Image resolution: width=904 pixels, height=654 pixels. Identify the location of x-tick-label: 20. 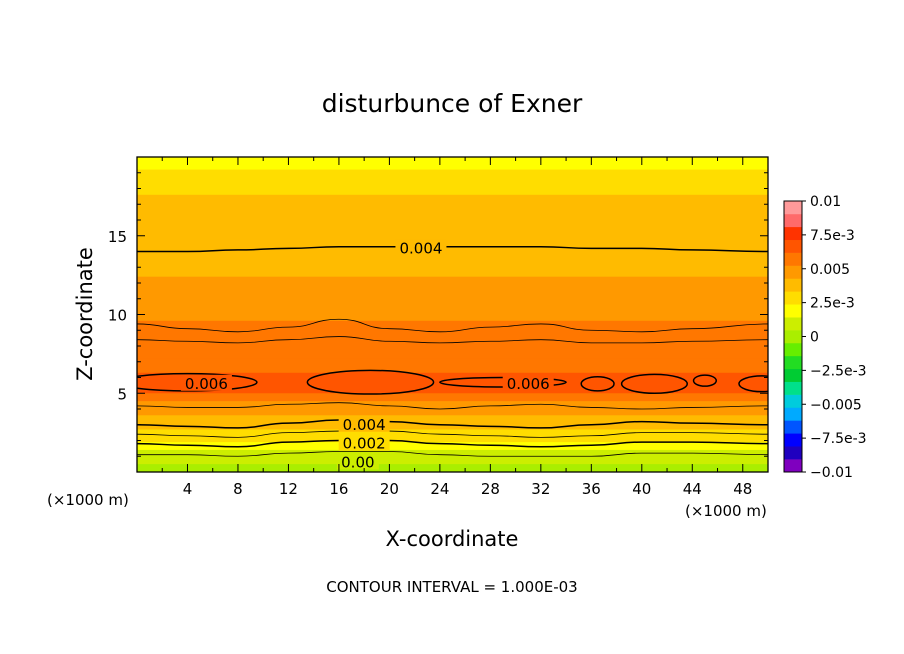
(389, 489).